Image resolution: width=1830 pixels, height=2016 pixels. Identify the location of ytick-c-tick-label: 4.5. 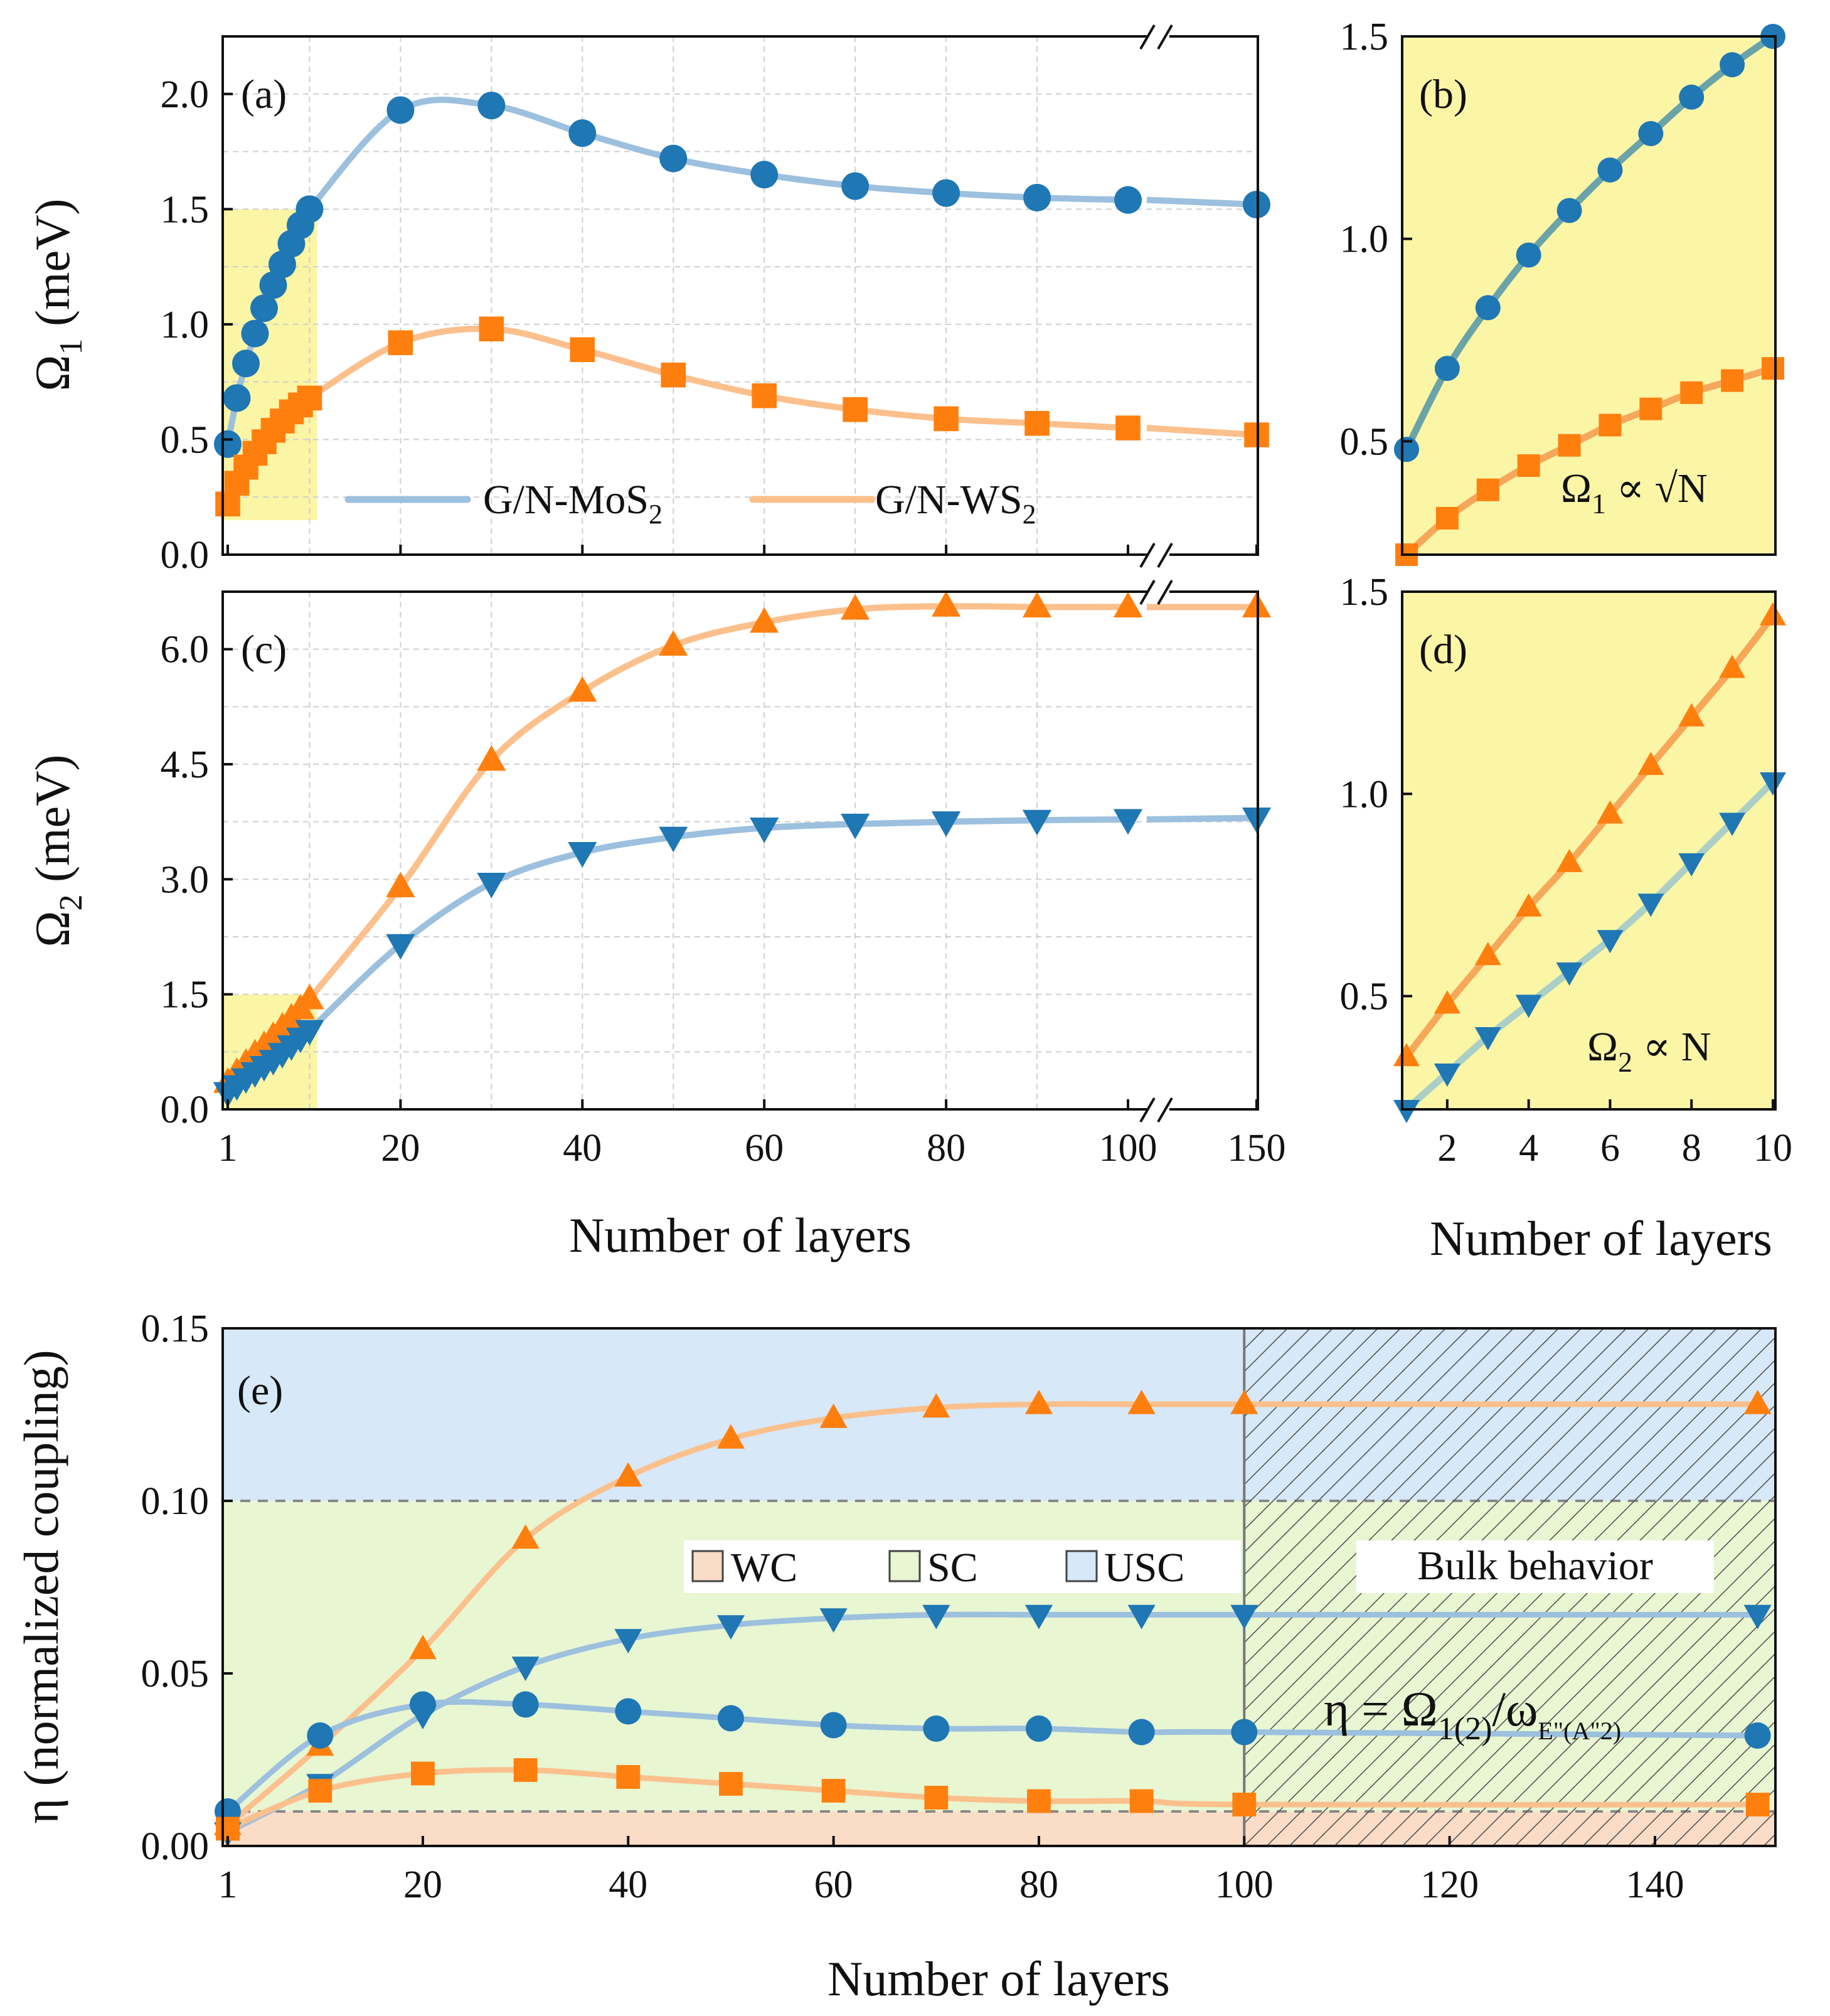
(185, 765).